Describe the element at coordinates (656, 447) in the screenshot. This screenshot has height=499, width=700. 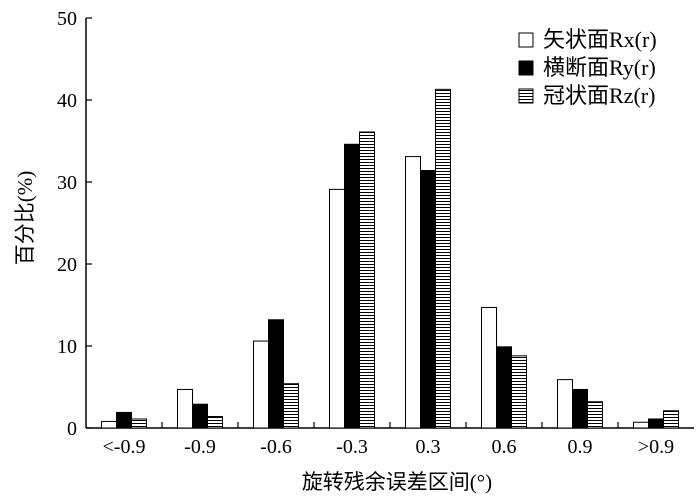
I see `x-tick-label: >0.9` at that location.